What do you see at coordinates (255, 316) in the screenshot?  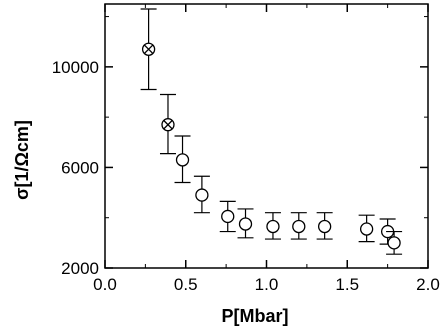 I see `x-axis-label: P[Mbar]` at bounding box center [255, 316].